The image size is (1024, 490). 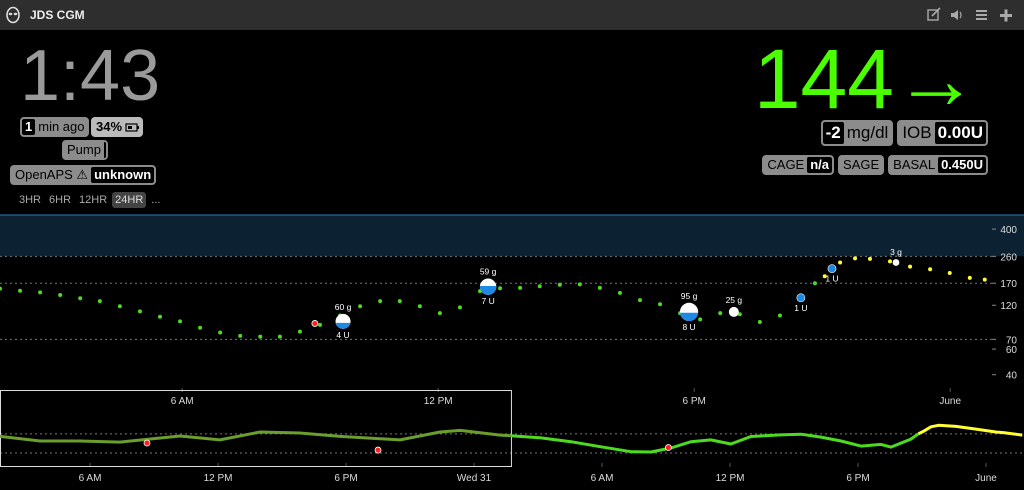 I want to click on treatment: 25 g, so click(x=734, y=306).